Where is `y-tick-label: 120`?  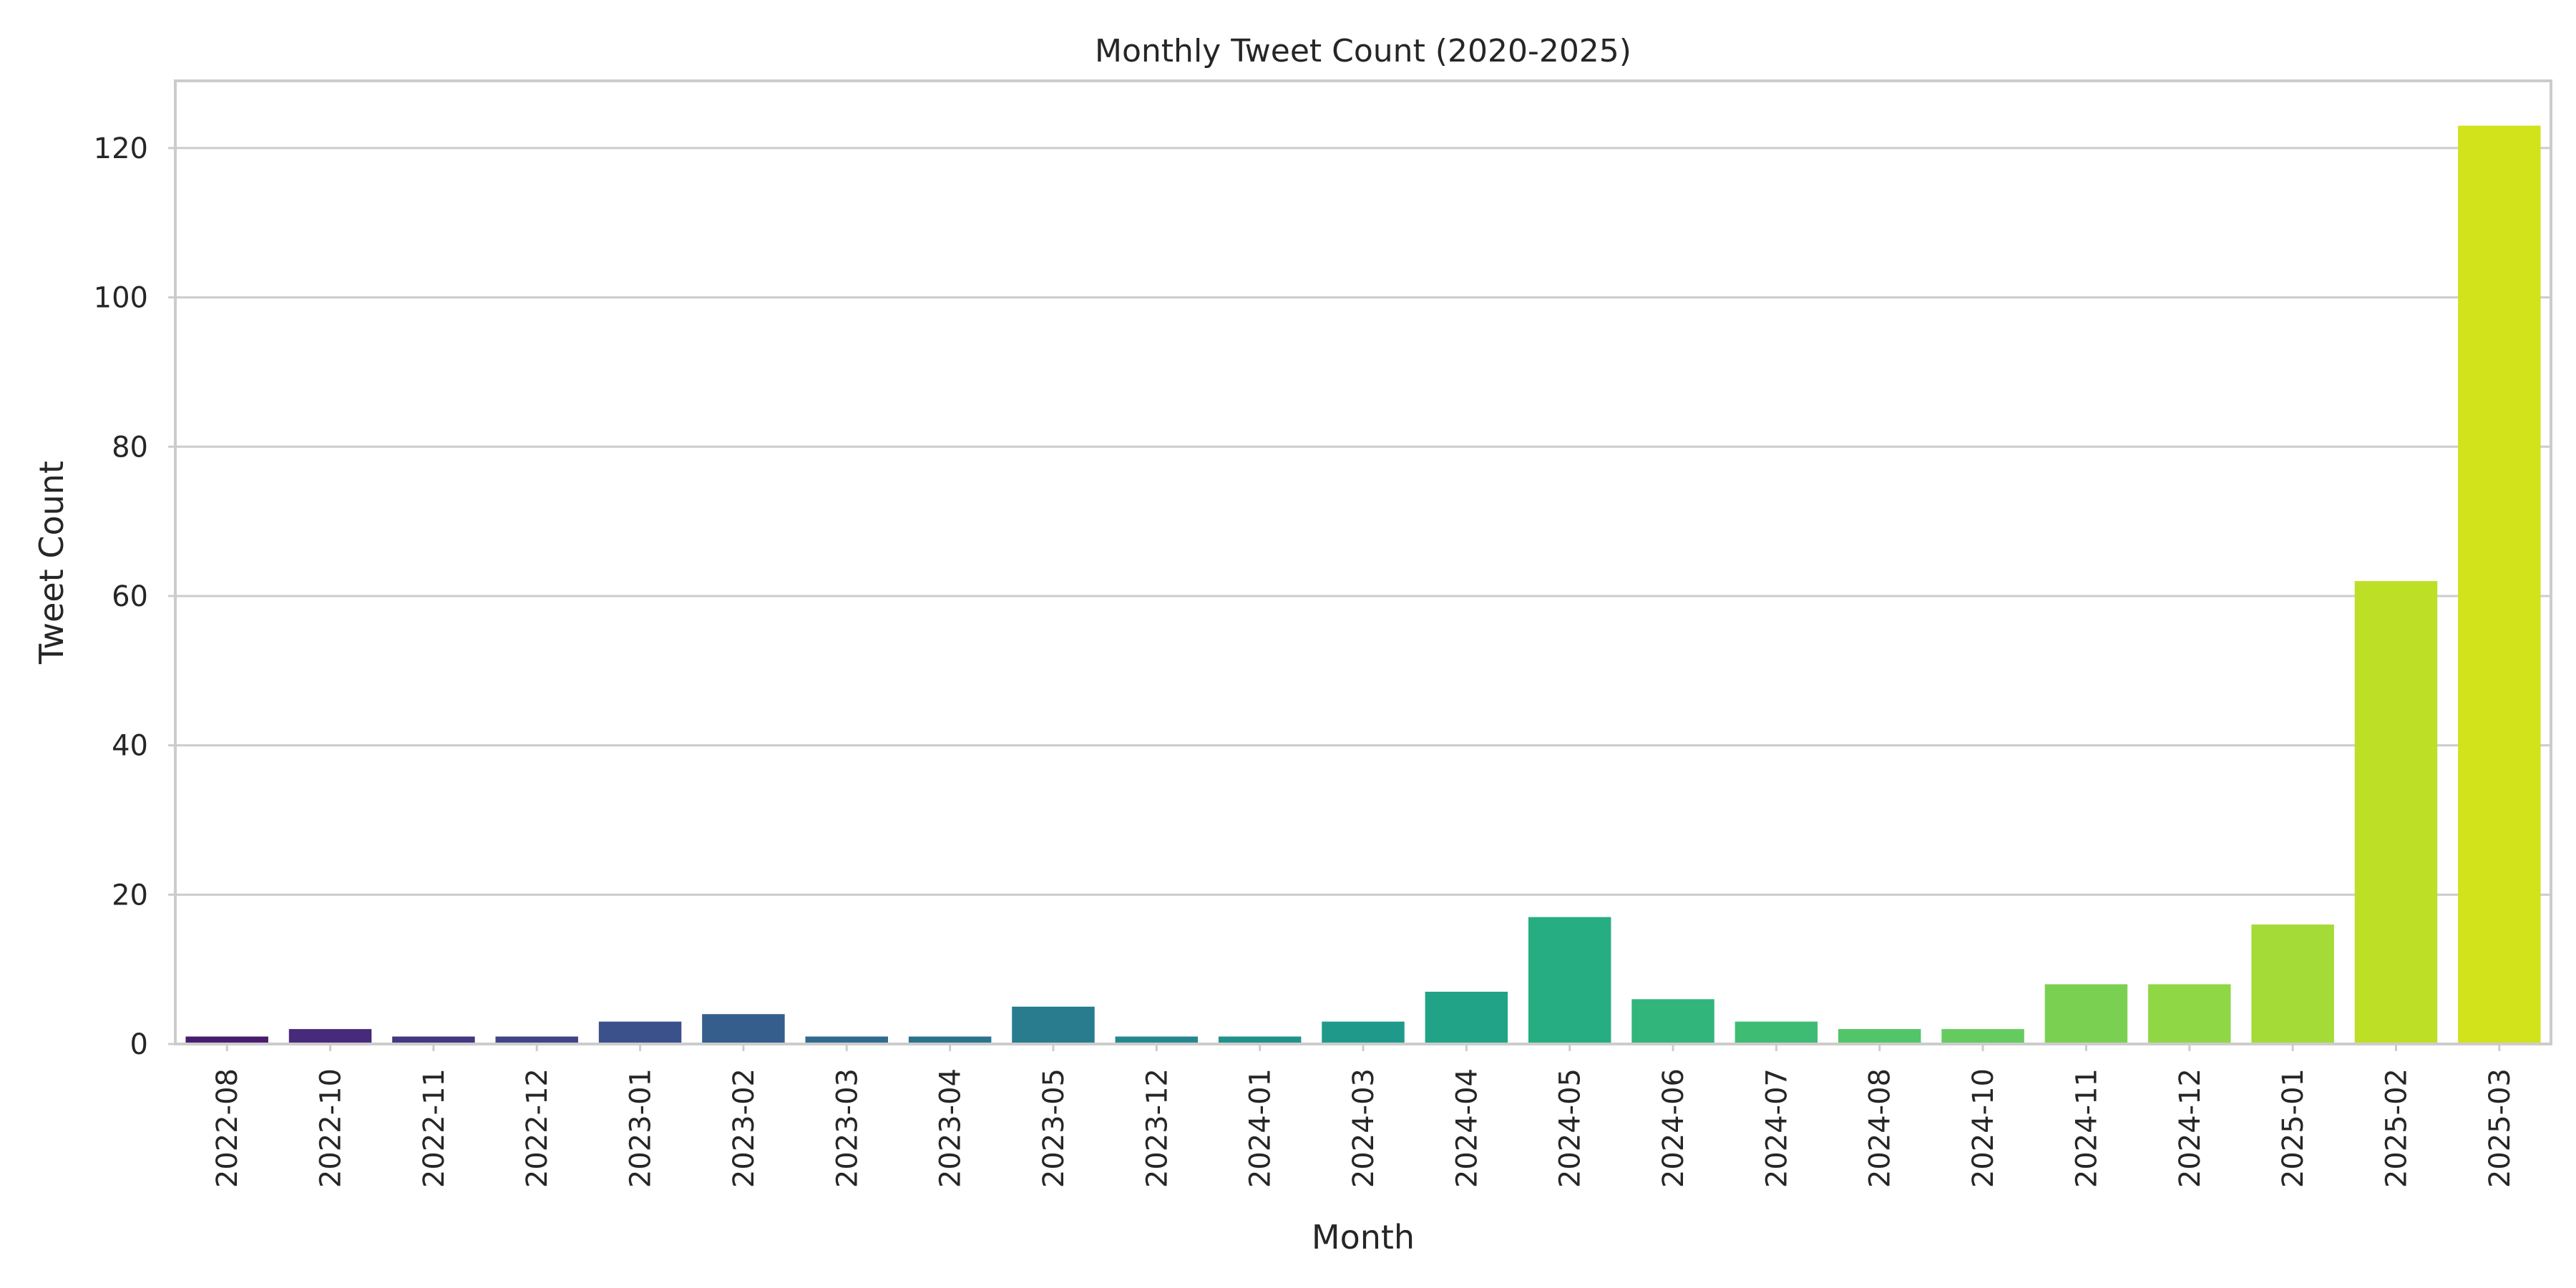 y-tick-label: 120 is located at coordinates (121, 148).